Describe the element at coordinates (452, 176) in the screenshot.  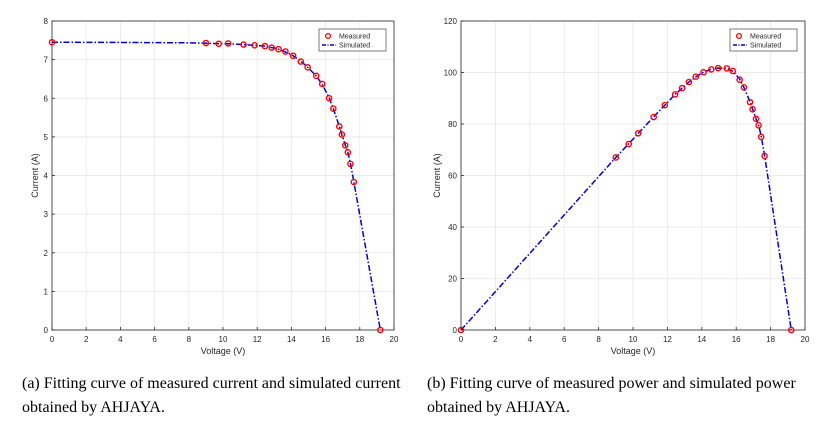
I see `y-tick-label: 60` at that location.